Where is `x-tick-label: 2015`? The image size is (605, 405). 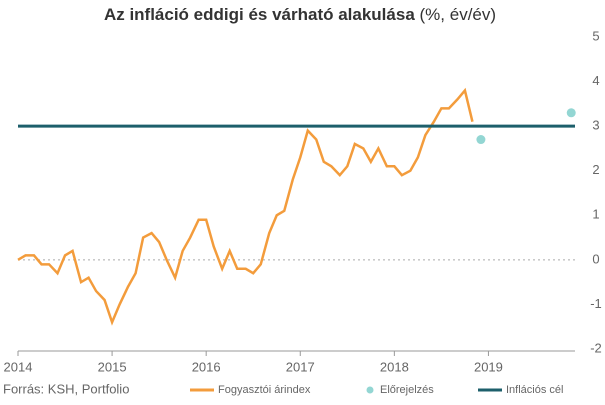
x-tick-label: 2015 is located at coordinates (112, 366).